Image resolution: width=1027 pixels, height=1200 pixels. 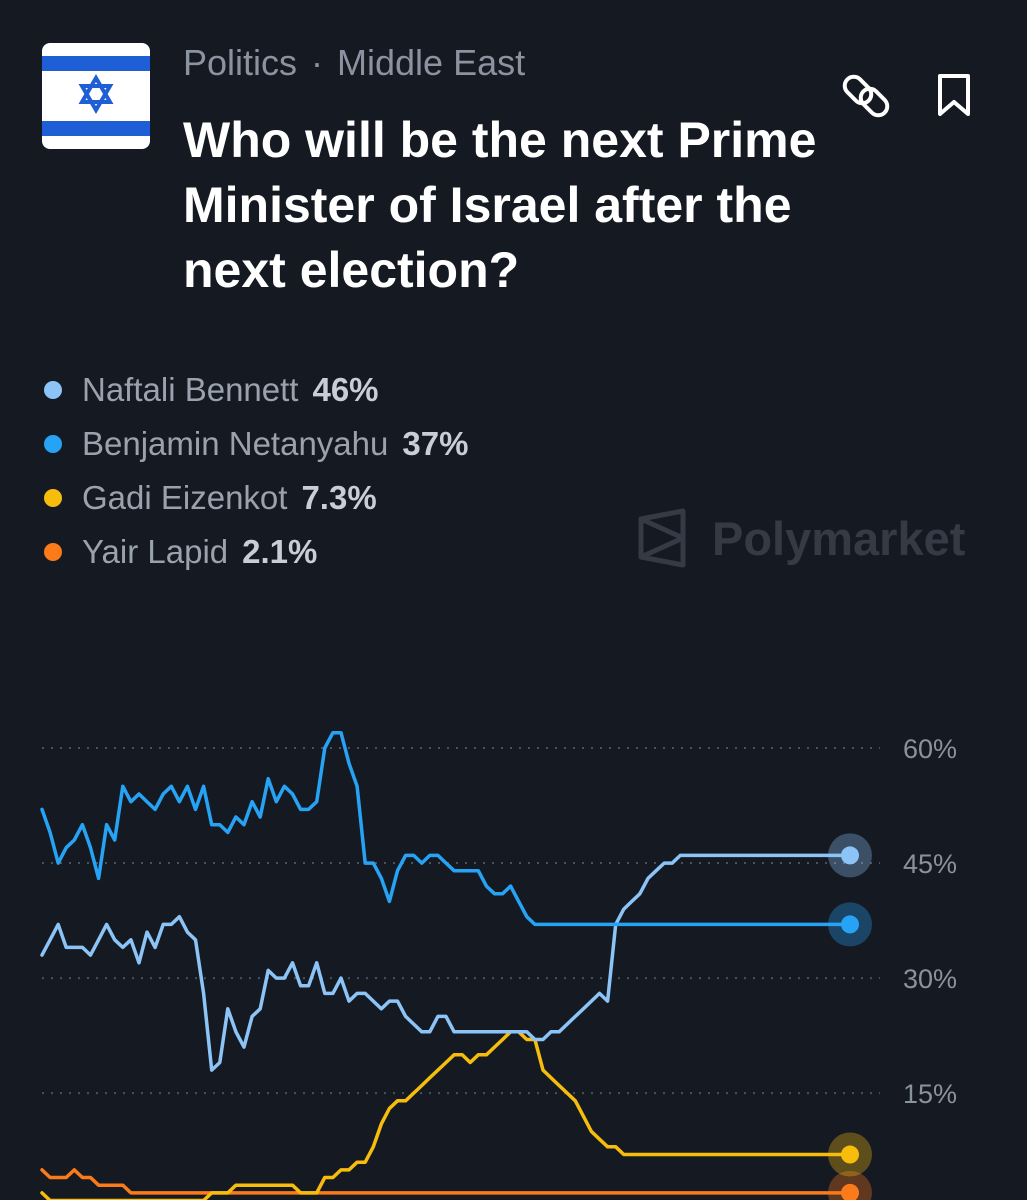 What do you see at coordinates (662, 538) in the screenshot?
I see `polymarket-logo-icon` at bounding box center [662, 538].